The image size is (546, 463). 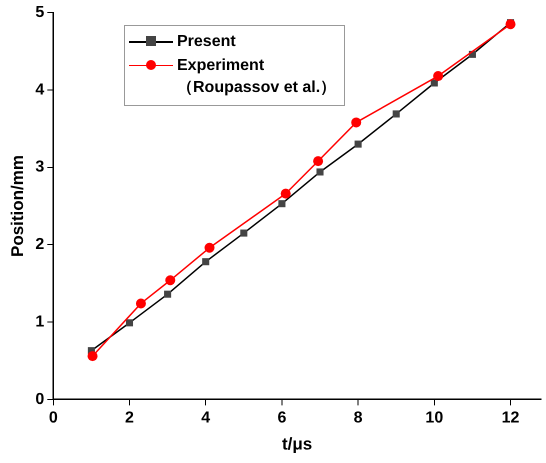 I want to click on x-tick-label: 6, so click(x=281, y=417).